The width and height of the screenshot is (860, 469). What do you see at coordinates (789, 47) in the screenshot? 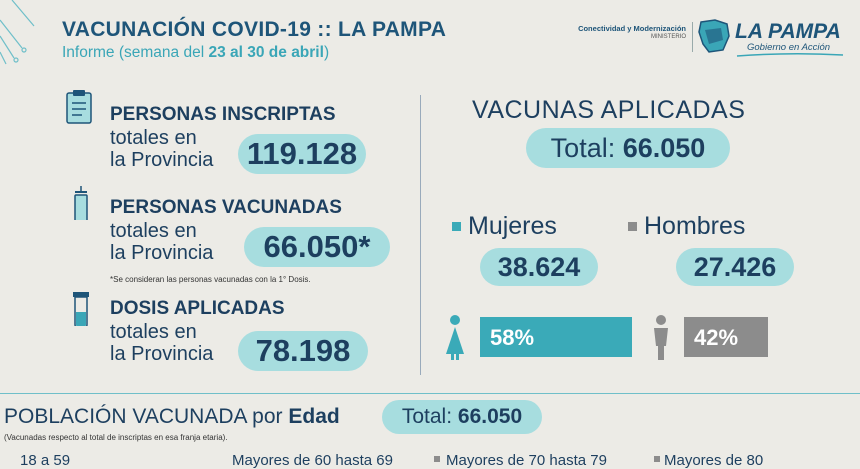
I see `brand-slogan: Gobierno en Acción` at bounding box center [789, 47].